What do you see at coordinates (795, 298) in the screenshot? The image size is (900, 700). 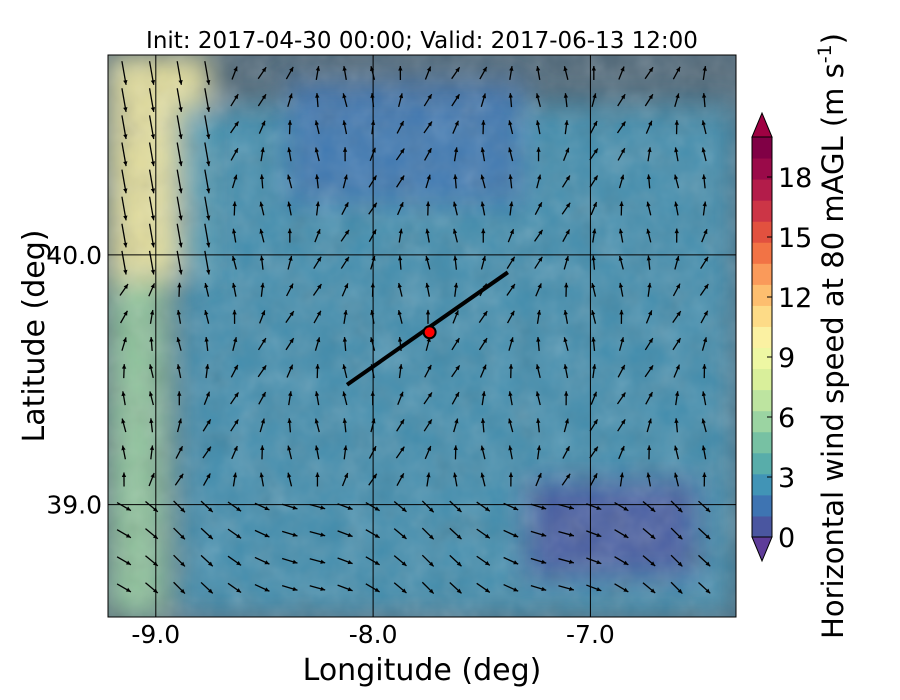 I see `colorbar-tick-label: 12` at bounding box center [795, 298].